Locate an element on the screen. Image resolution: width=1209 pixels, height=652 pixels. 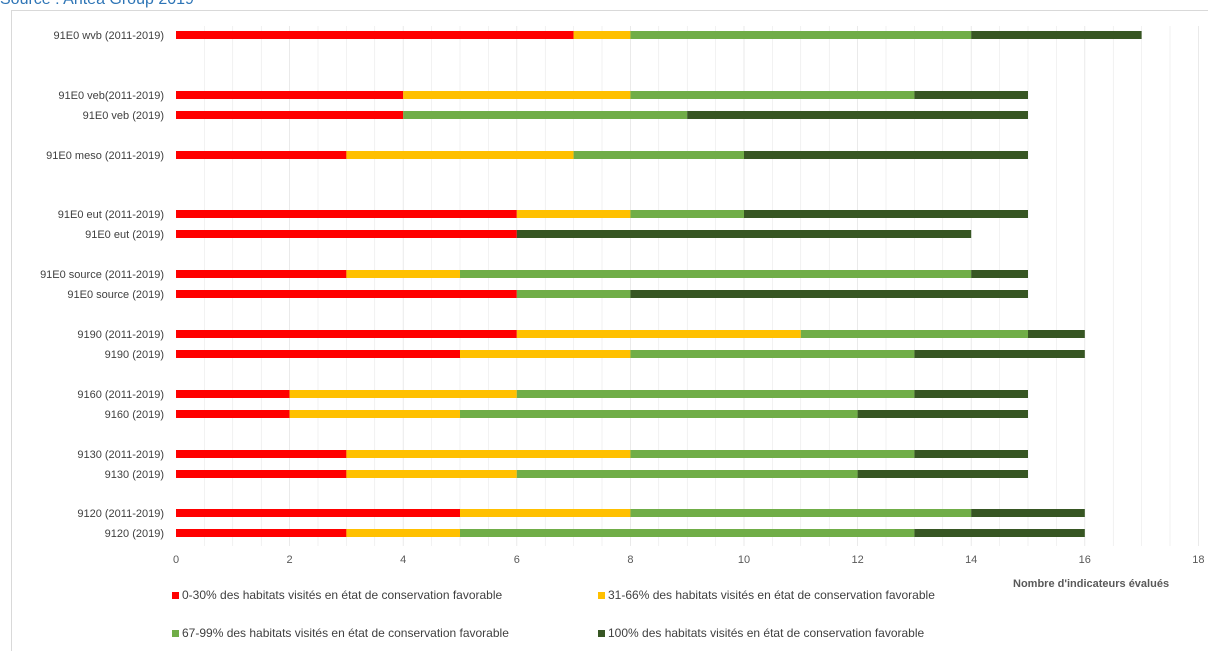
legend-swatch-lightgreen is located at coordinates (175, 633).